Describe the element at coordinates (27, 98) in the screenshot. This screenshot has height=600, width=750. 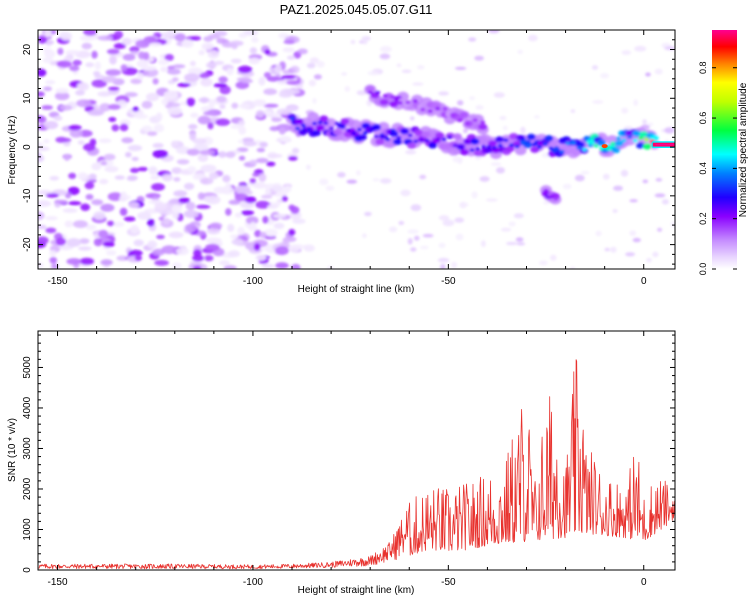
I see `spectrogram-y-tick-label: 10` at that location.